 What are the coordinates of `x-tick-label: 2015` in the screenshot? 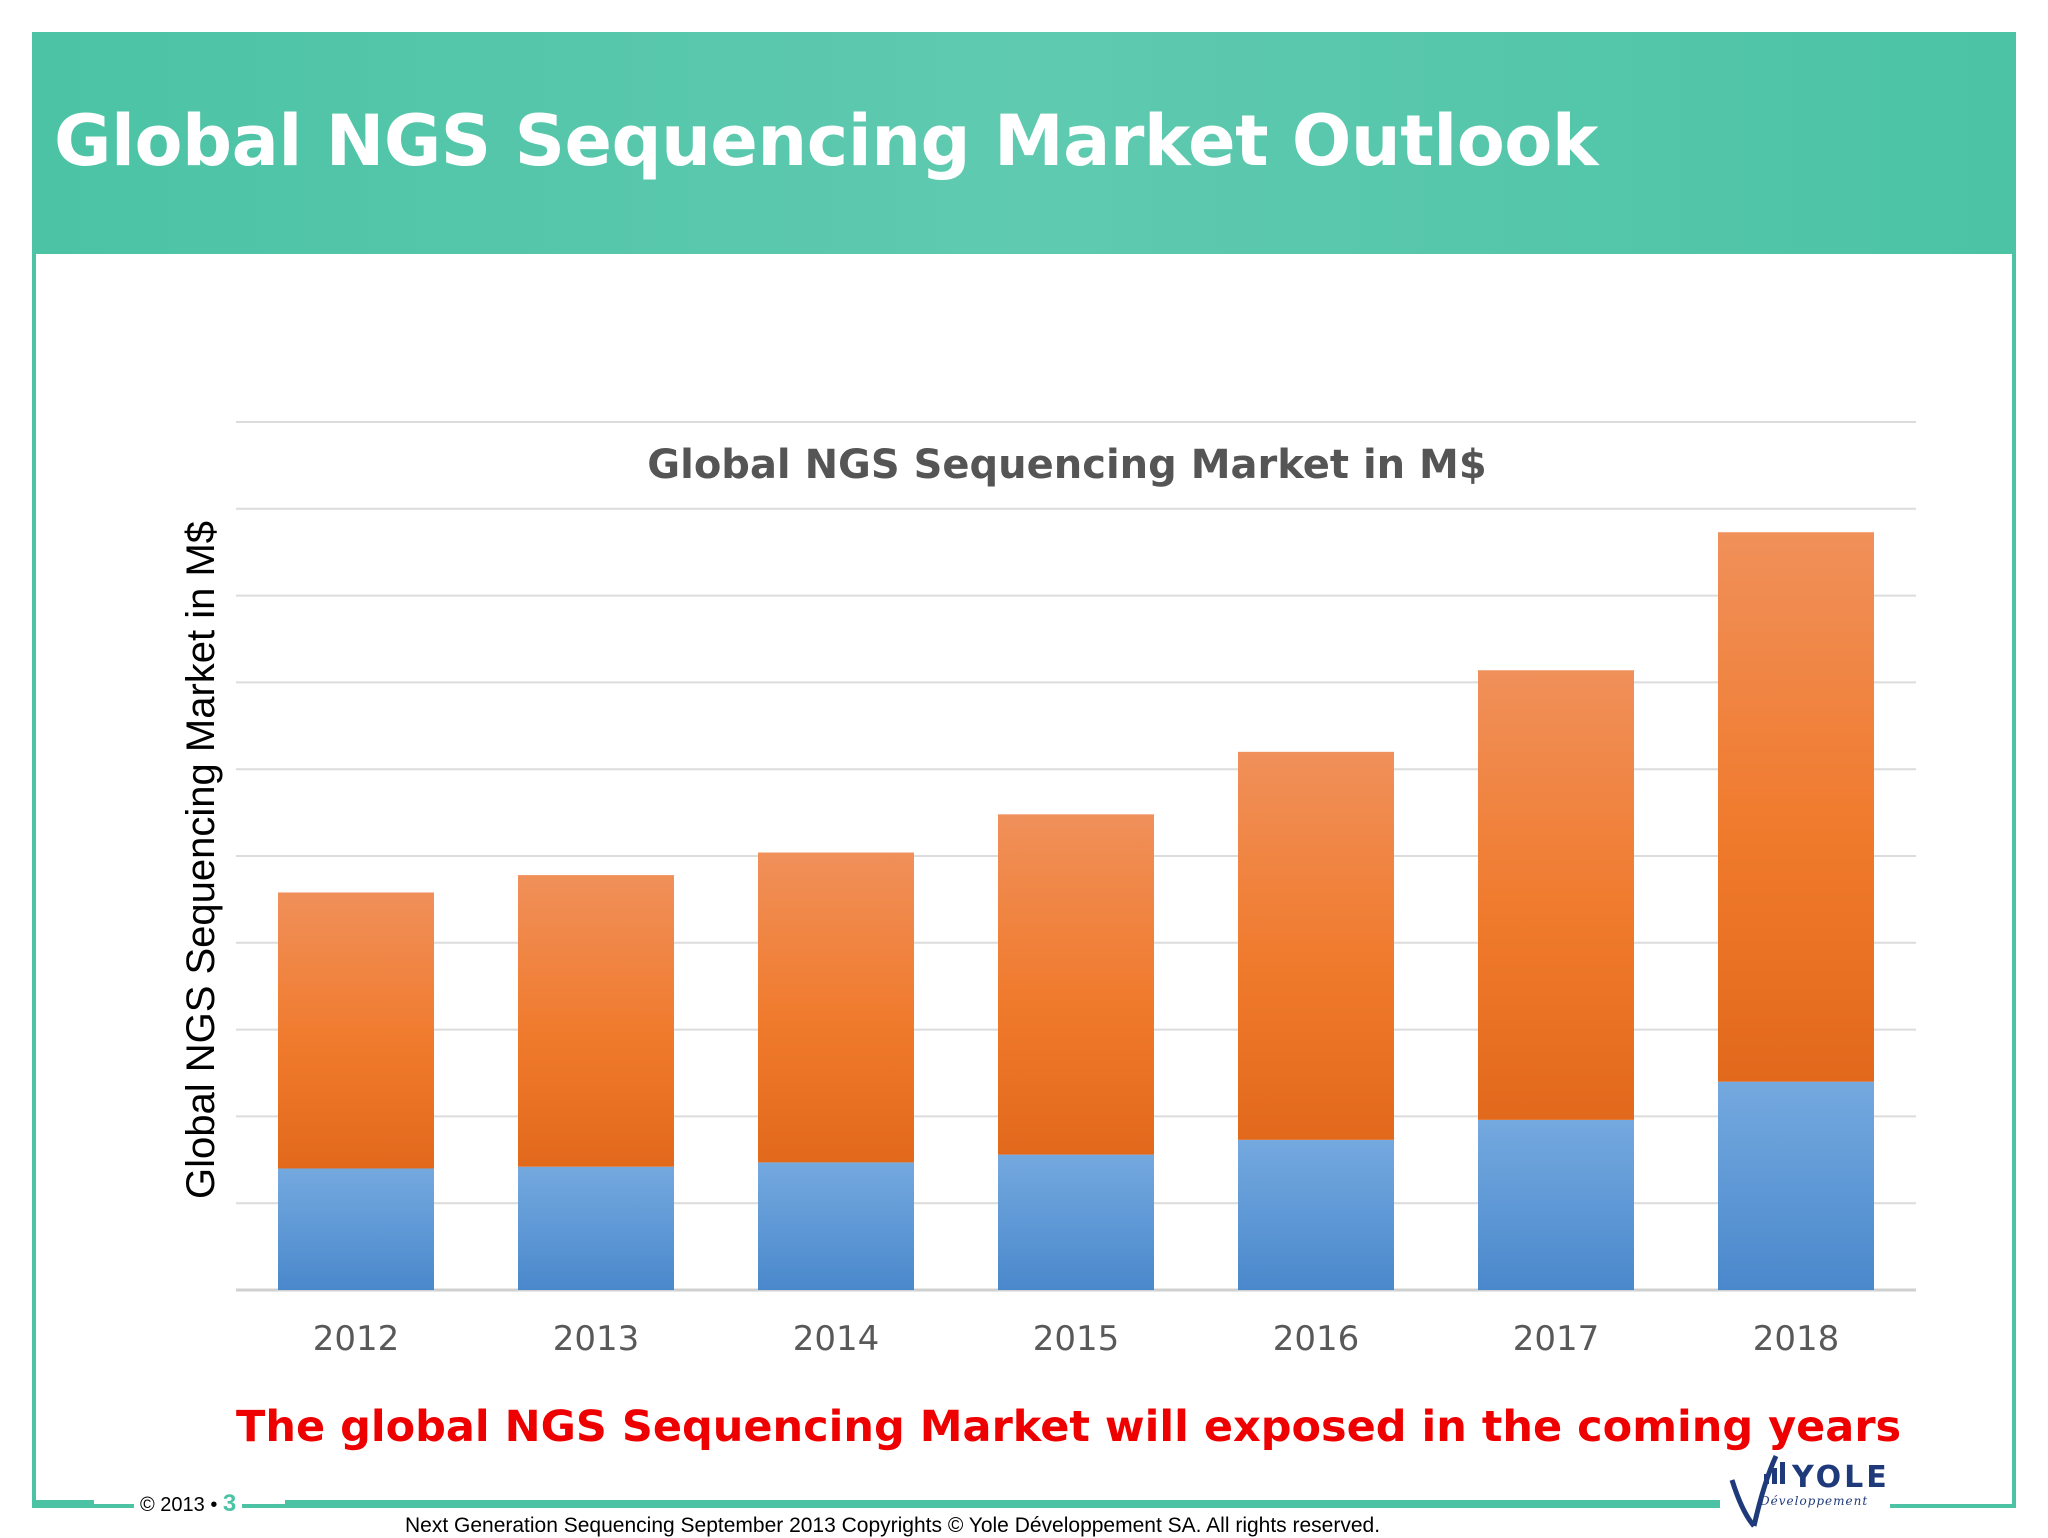 It's located at (1076, 1339).